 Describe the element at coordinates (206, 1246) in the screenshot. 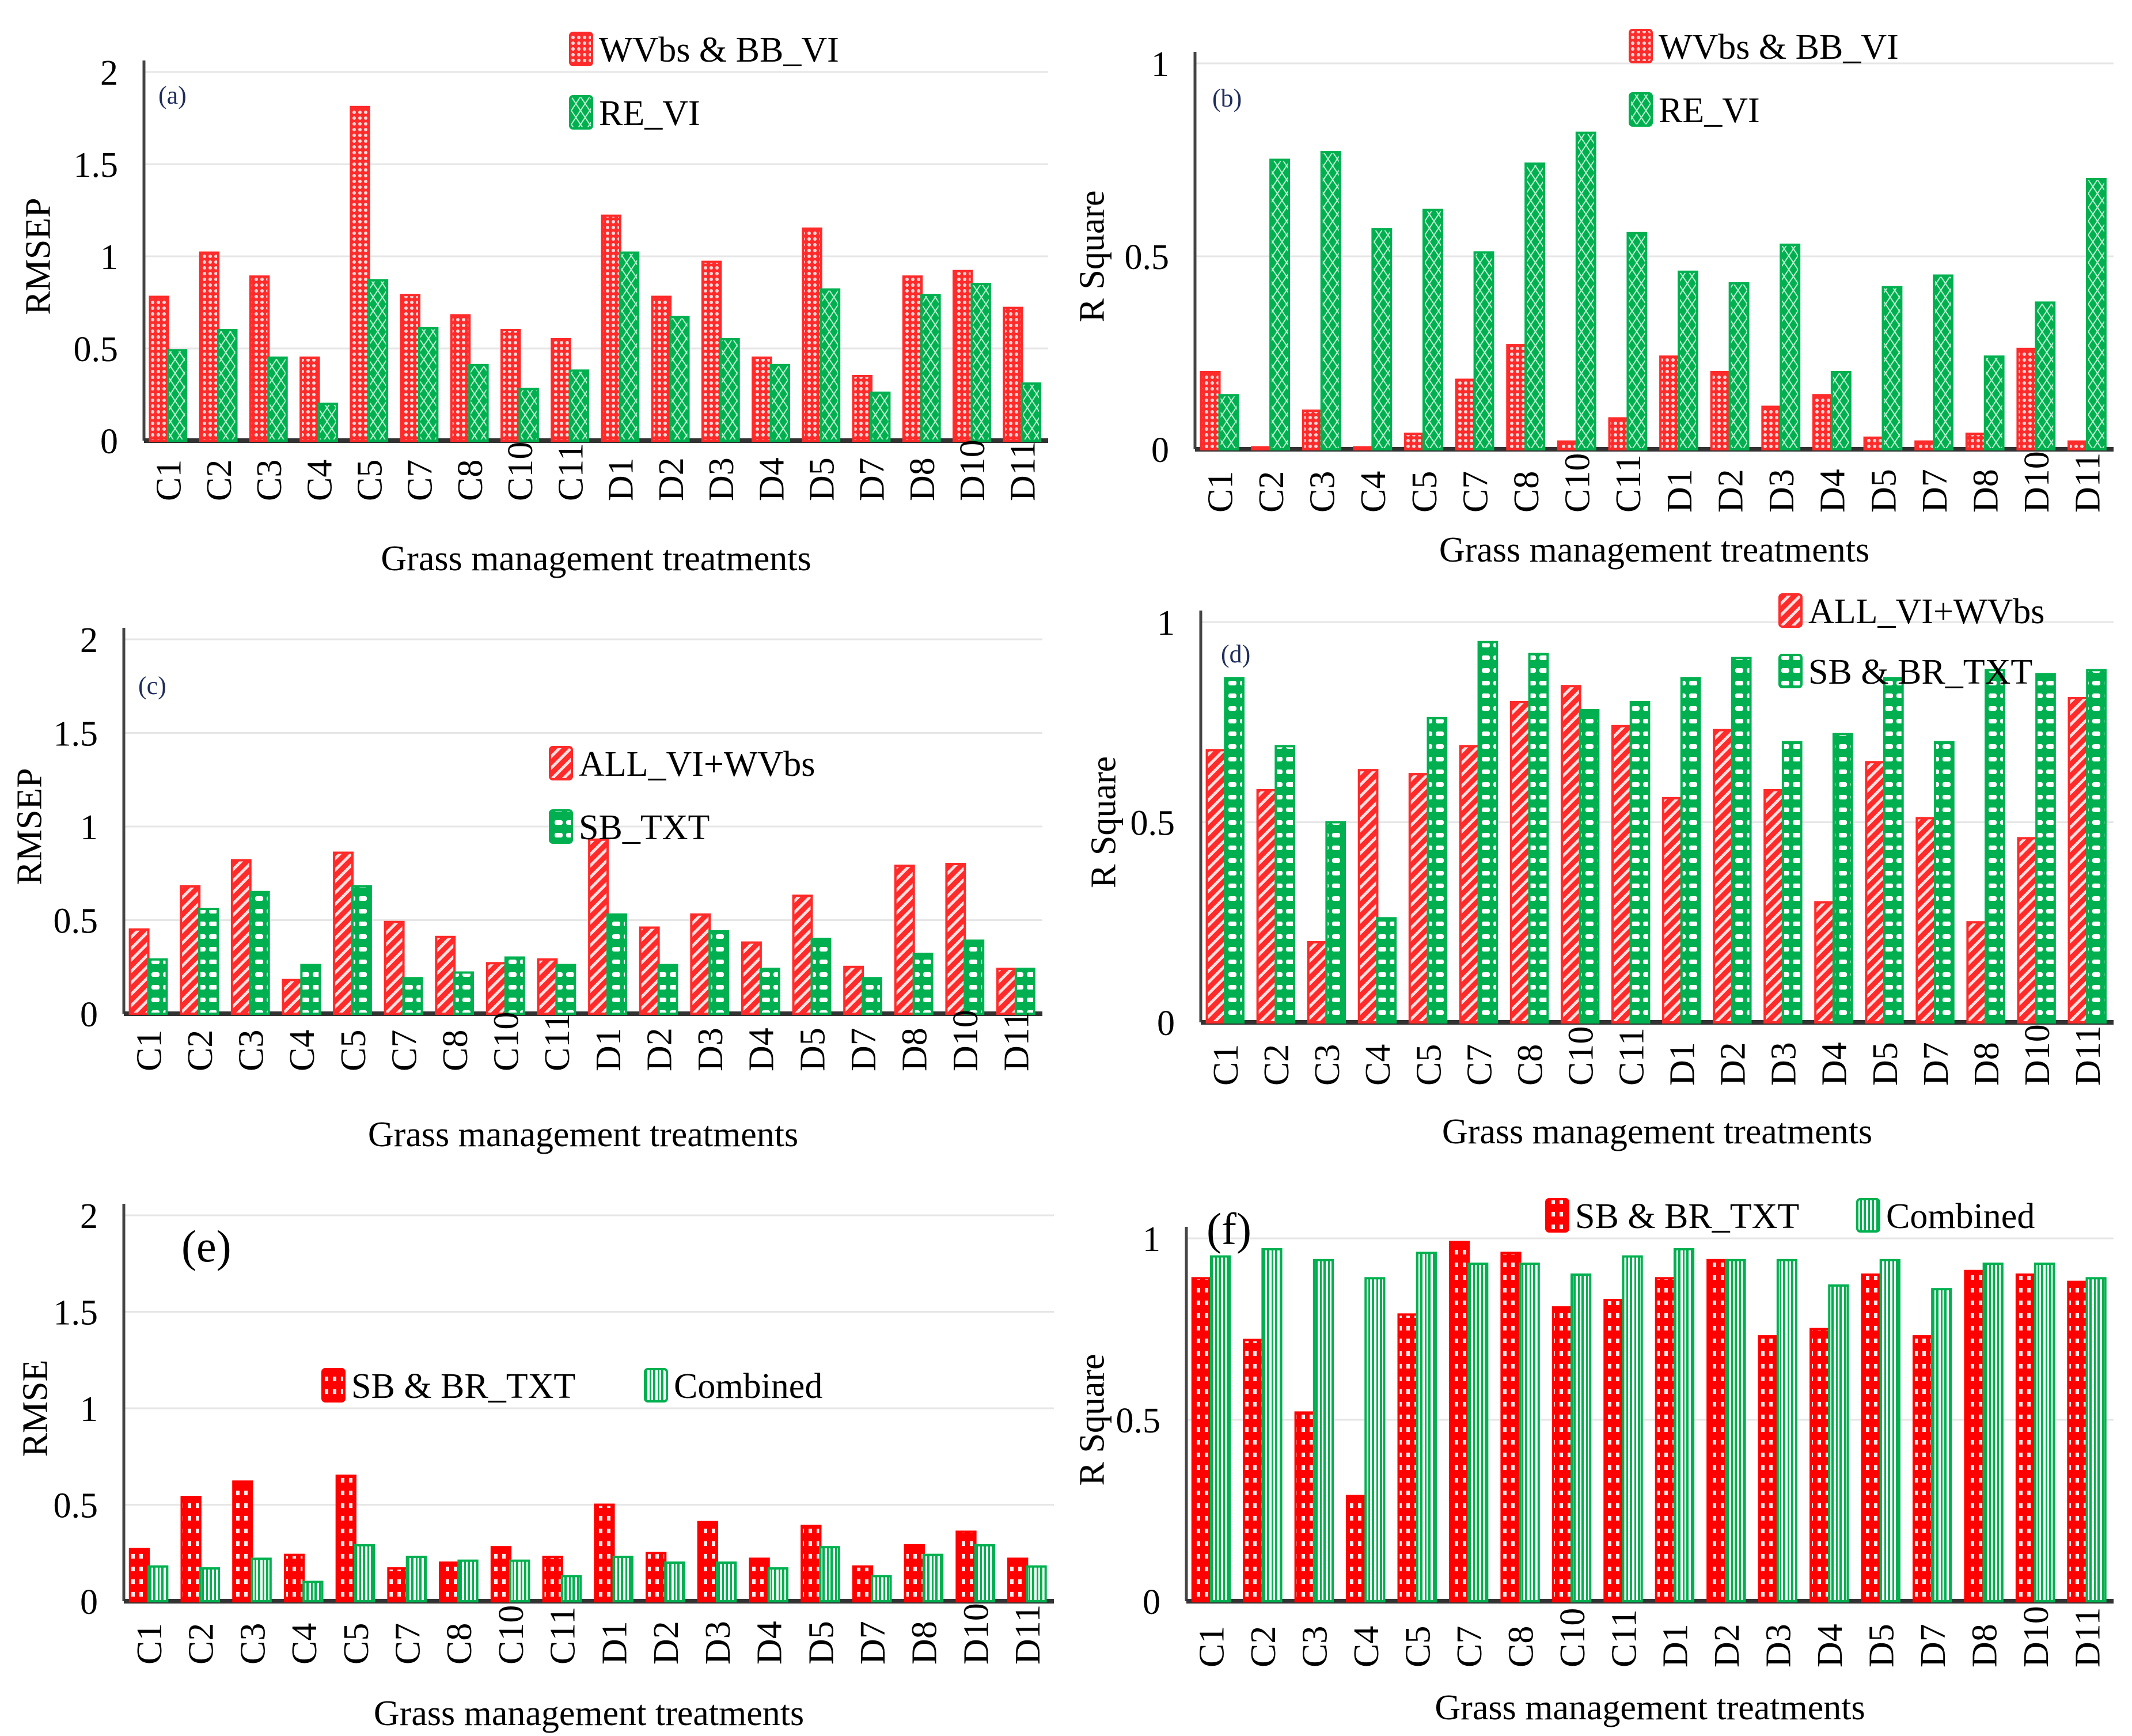

I see `panel-tag: (e)` at that location.